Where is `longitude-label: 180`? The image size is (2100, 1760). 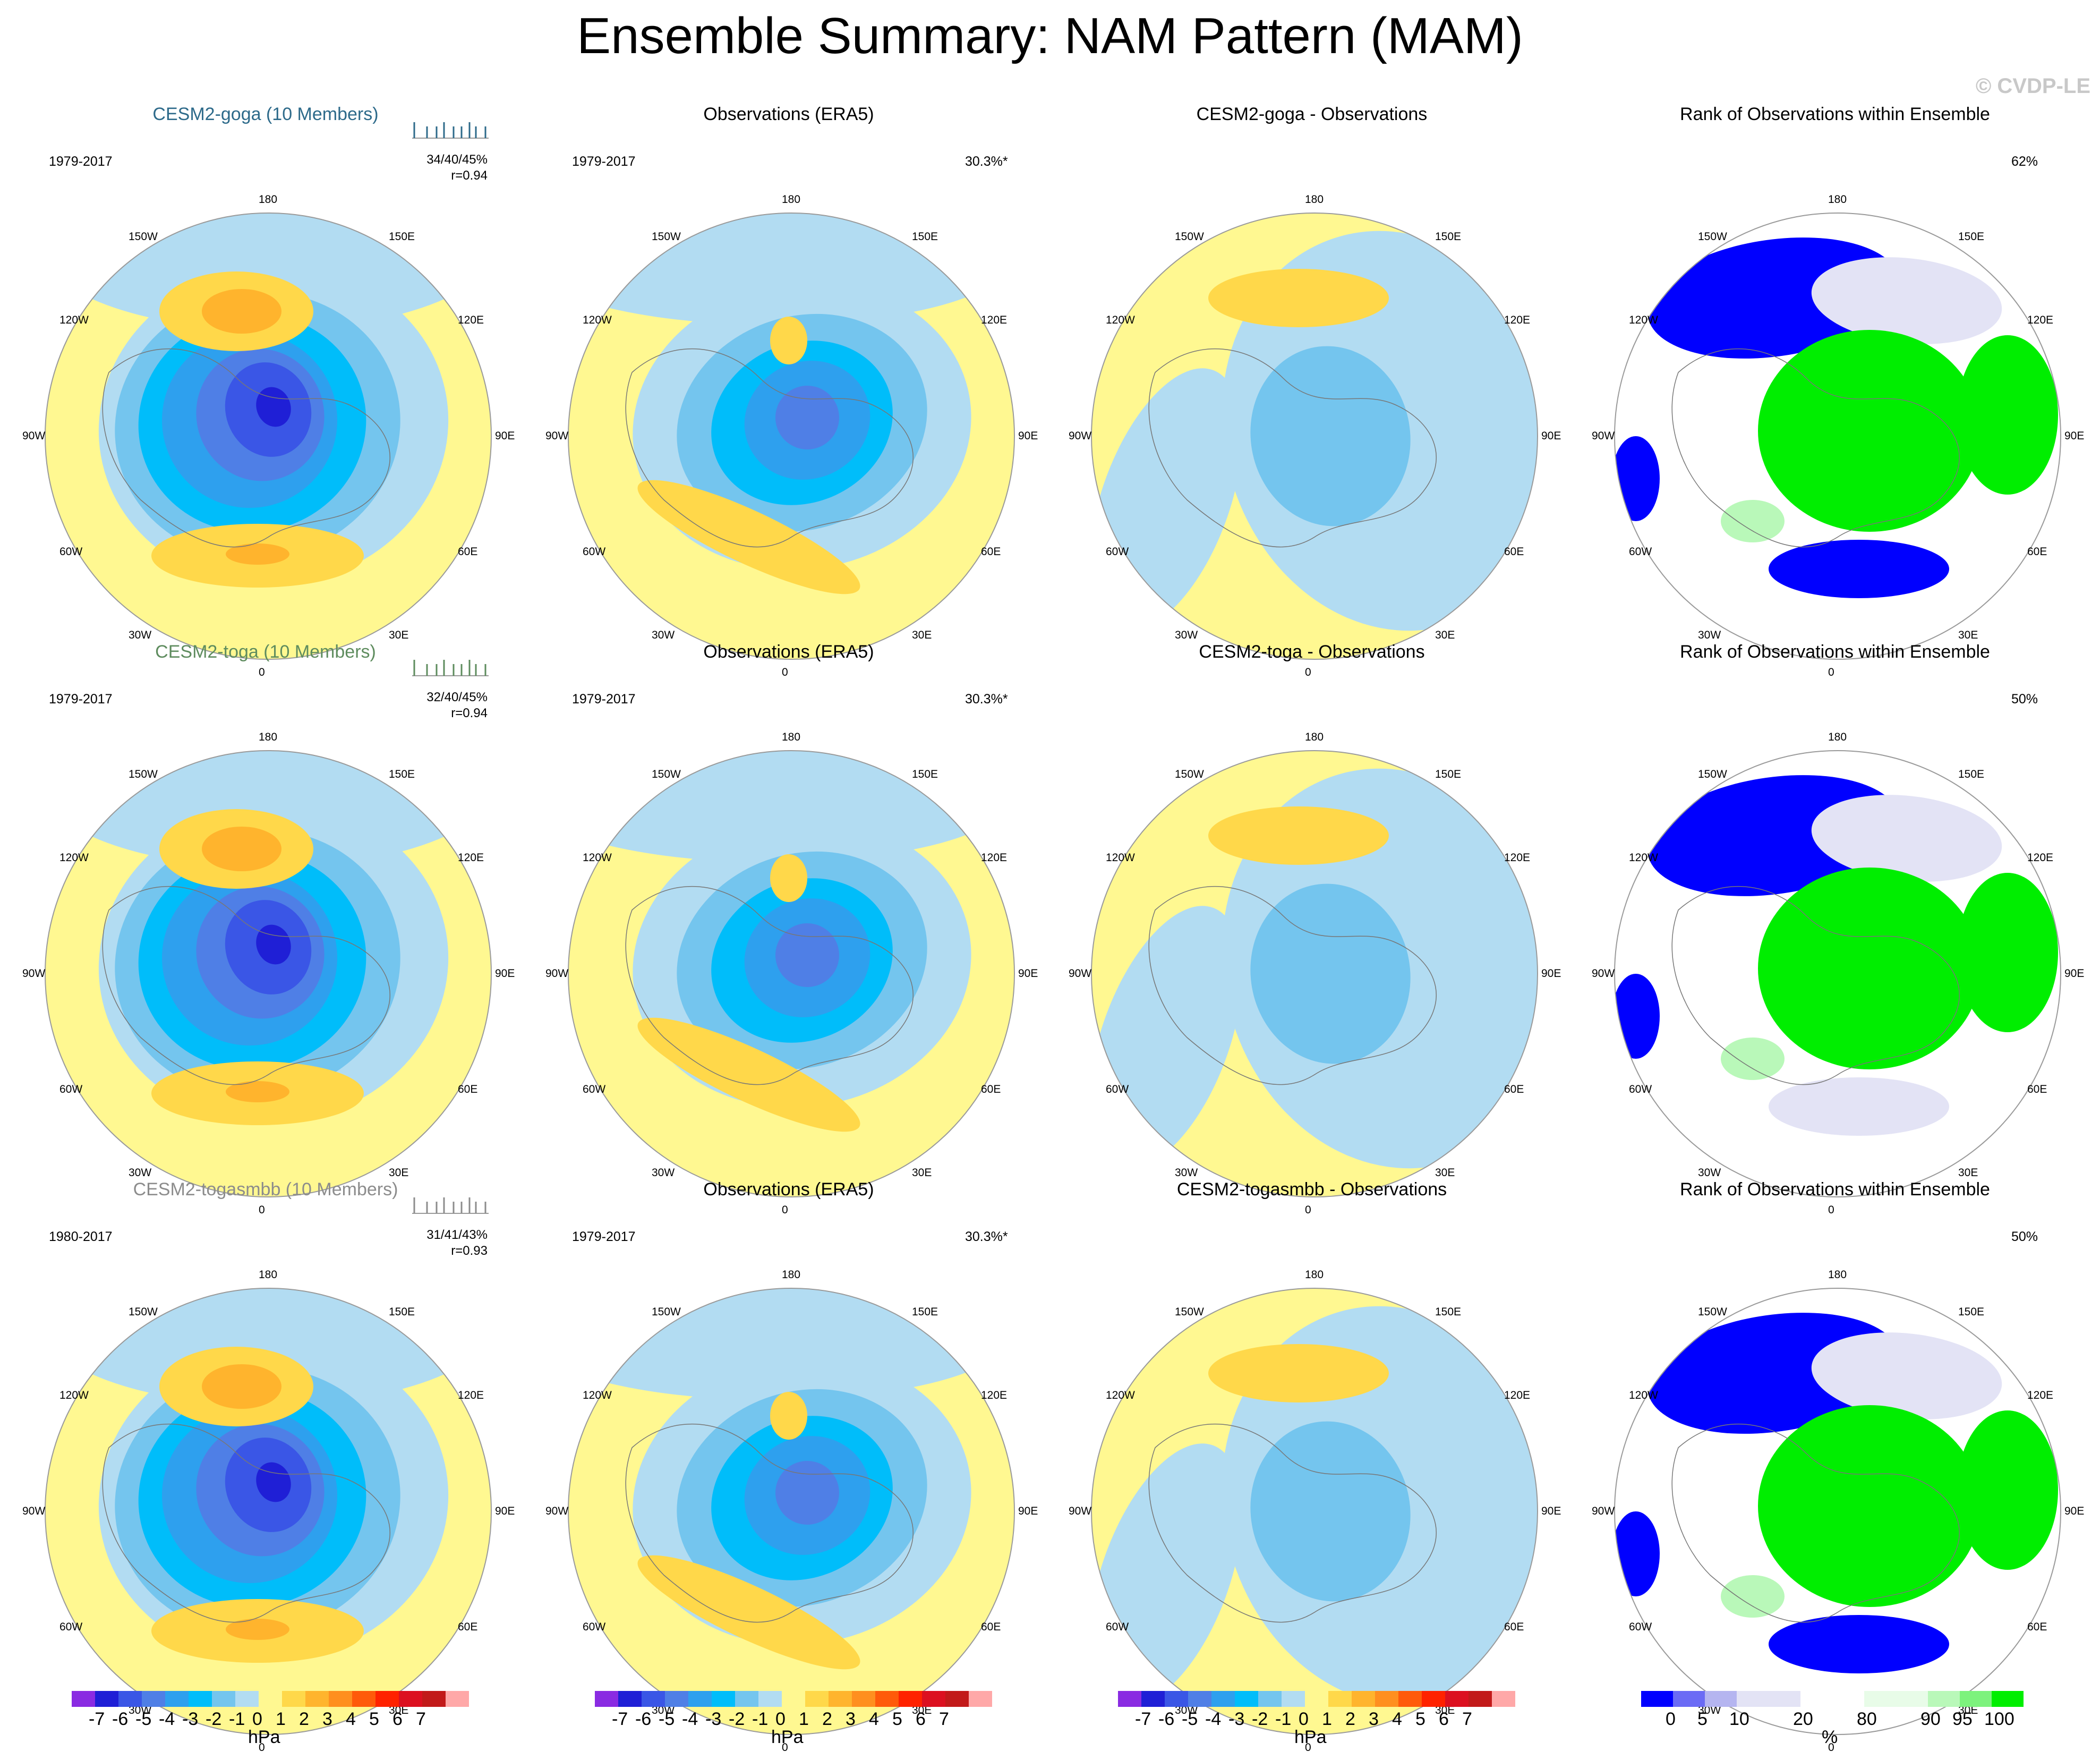
longitude-label: 180 is located at coordinates (1837, 737).